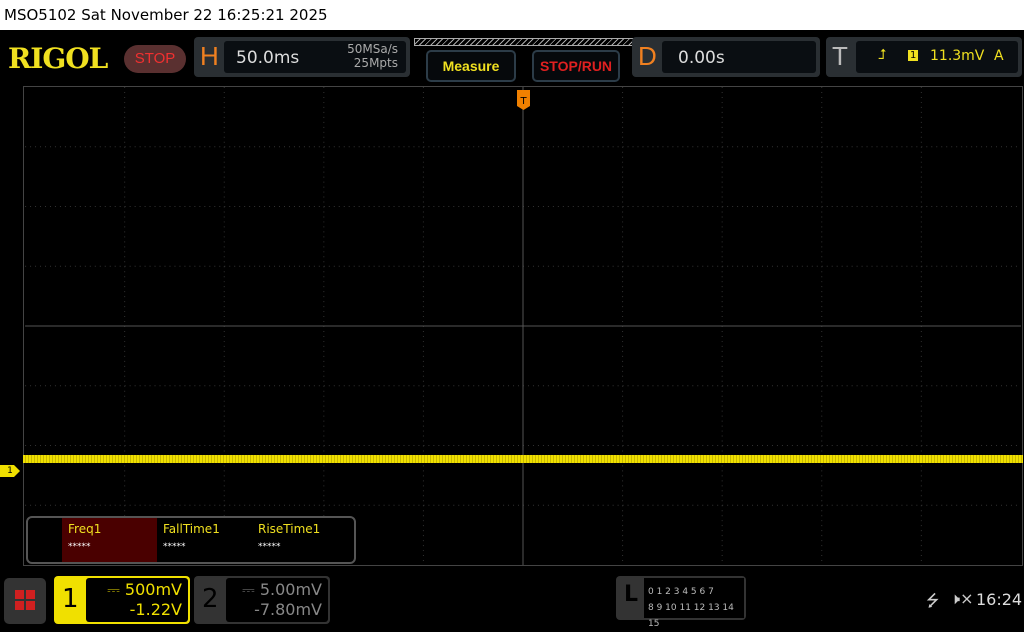  I want to click on run-state-badge: STOP, so click(155, 59).